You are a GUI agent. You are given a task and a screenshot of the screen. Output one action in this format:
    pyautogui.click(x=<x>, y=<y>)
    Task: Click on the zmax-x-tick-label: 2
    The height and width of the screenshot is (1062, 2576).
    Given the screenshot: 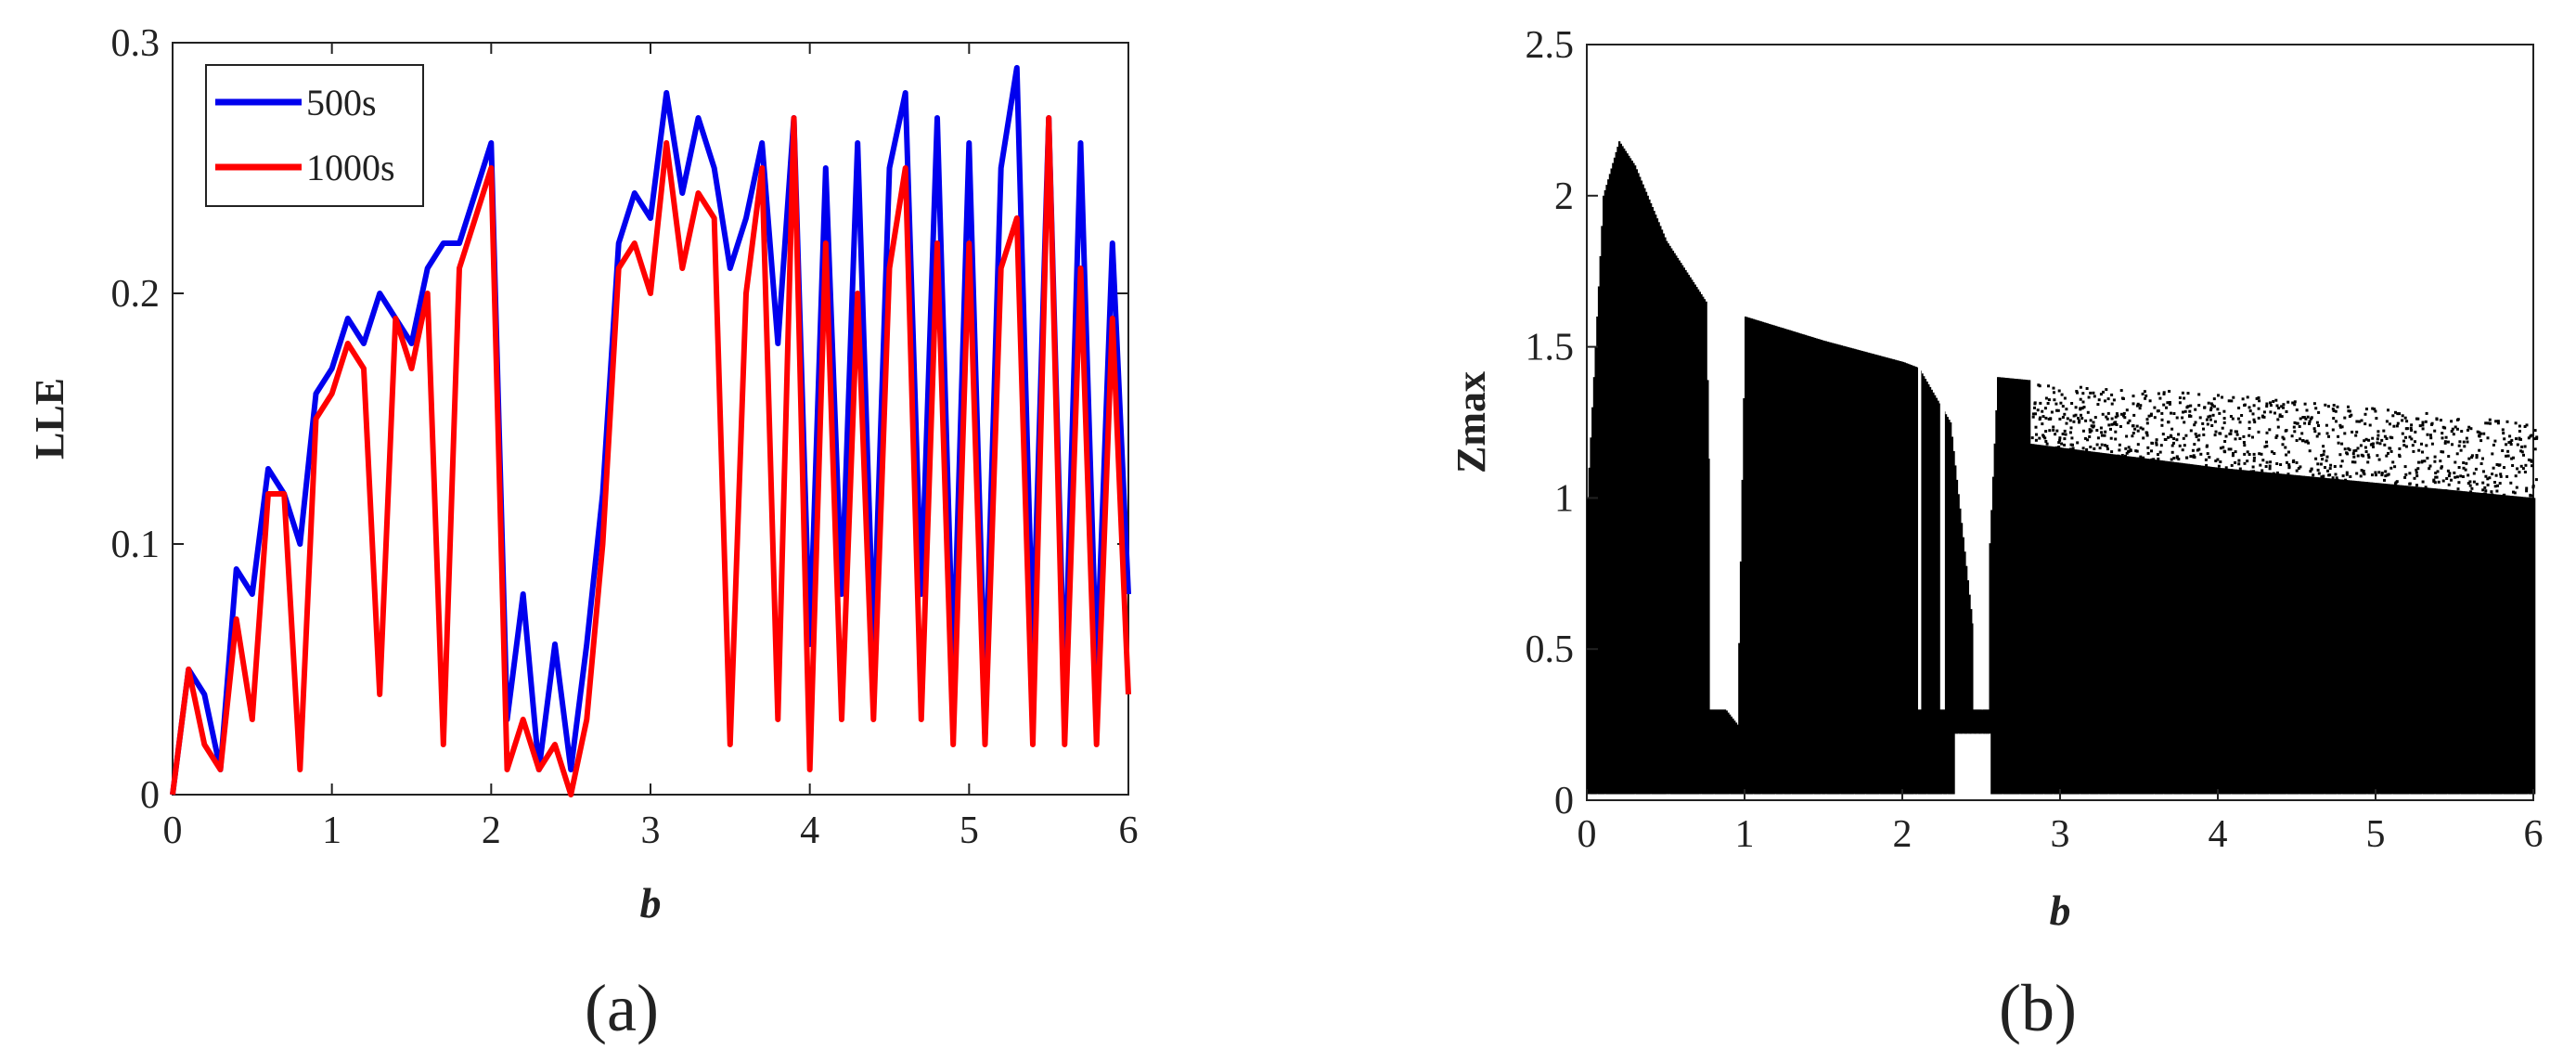 What is the action you would take?
    pyautogui.click(x=1903, y=834)
    